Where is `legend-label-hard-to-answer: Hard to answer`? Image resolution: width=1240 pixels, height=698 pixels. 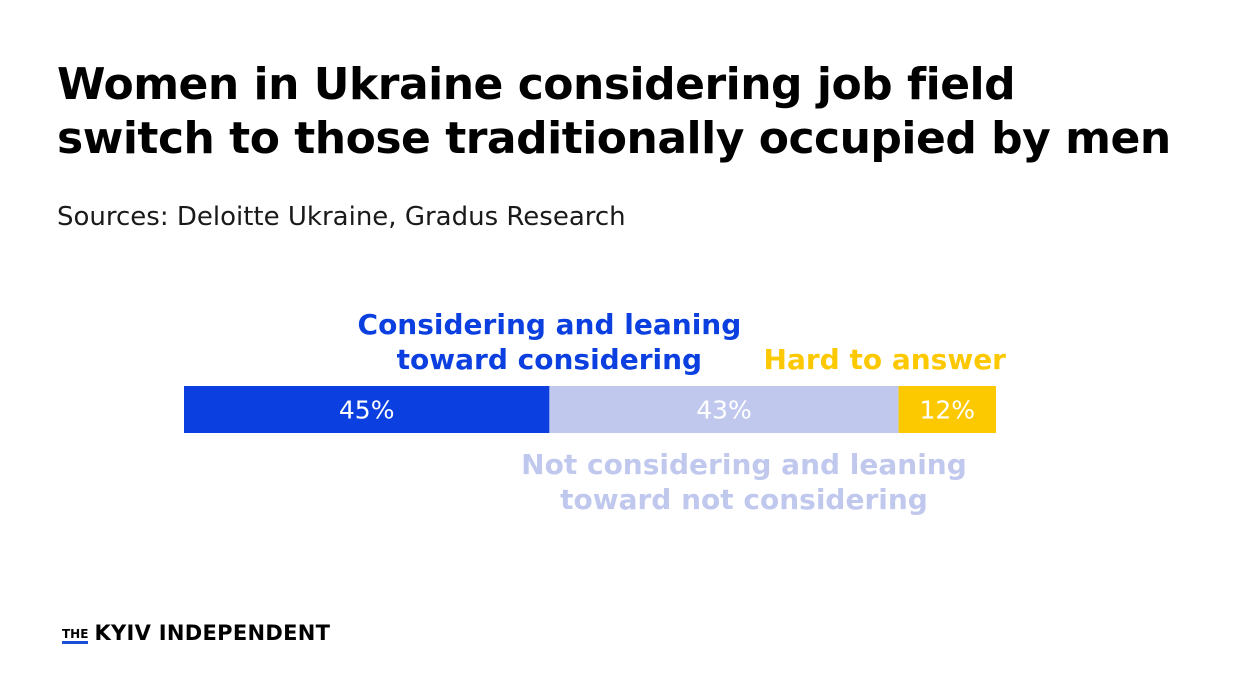
legend-label-hard-to-answer: Hard to answer is located at coordinates (885, 359).